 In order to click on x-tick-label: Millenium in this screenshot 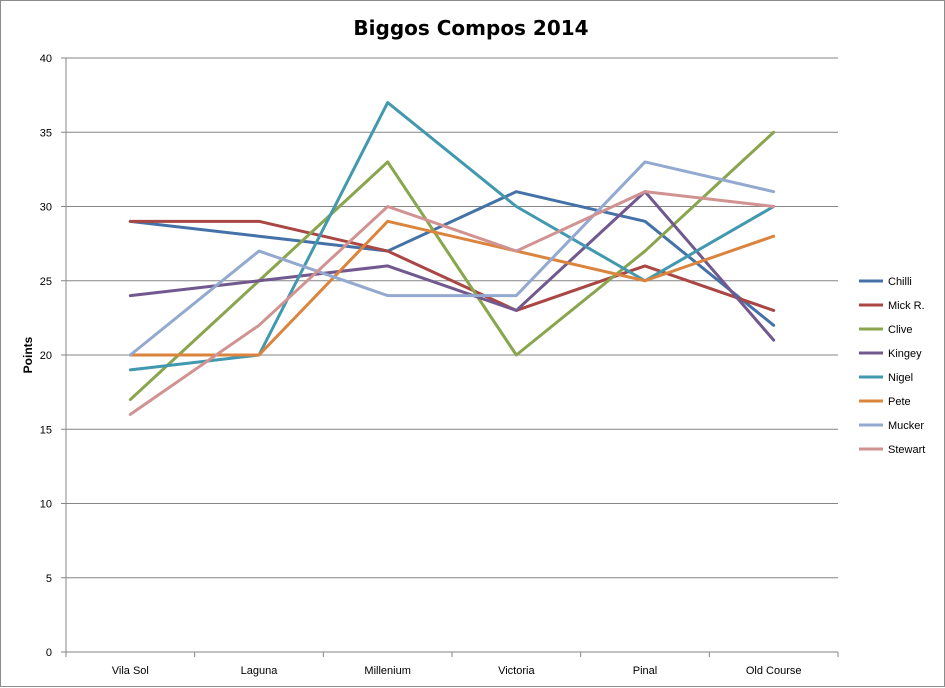, I will do `click(387, 671)`.